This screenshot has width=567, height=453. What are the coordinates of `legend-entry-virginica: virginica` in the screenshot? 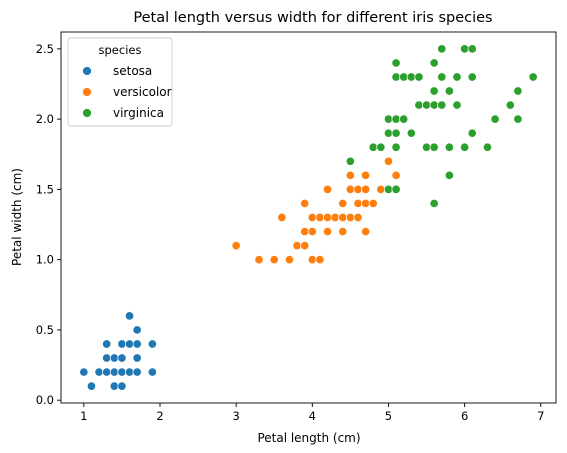 It's located at (123, 113).